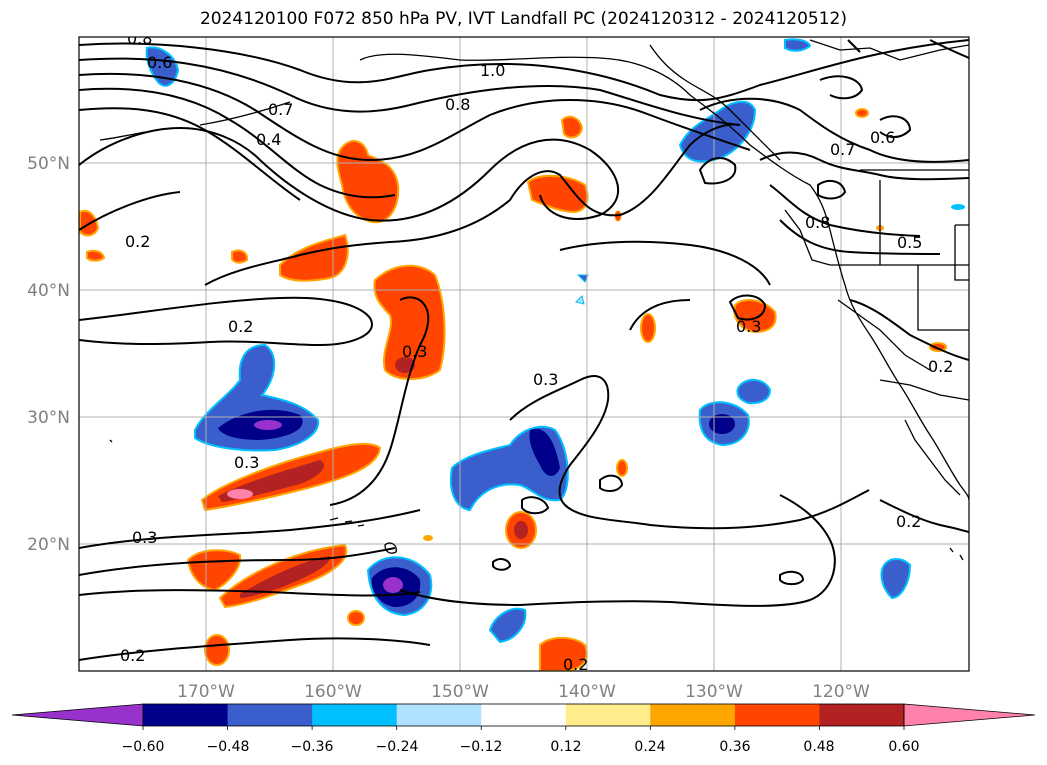 The height and width of the screenshot is (765, 1047). I want to click on lat-label-20n: 20°N, so click(48, 545).